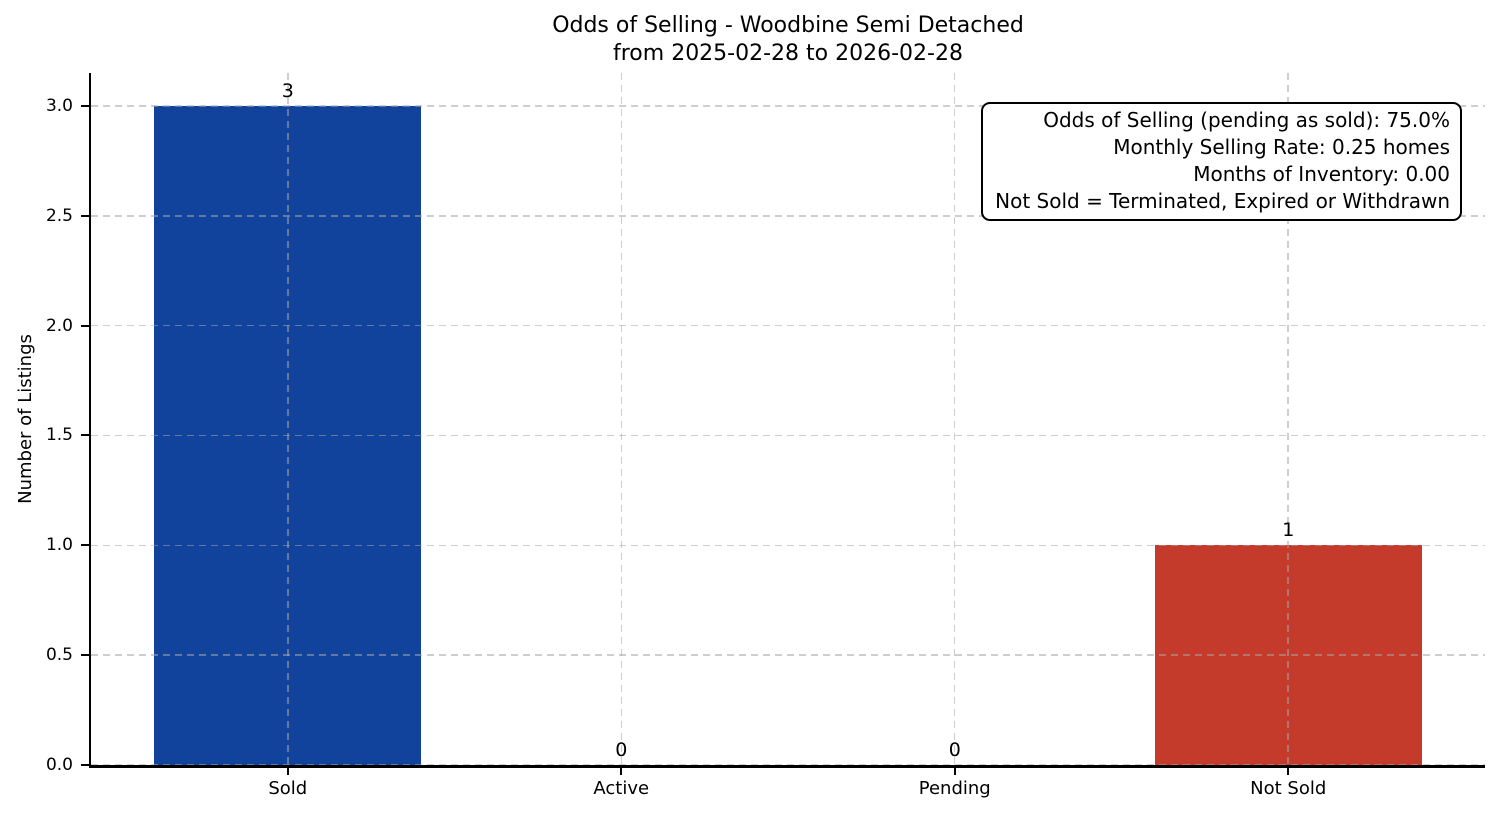 Image resolution: width=1501 pixels, height=816 pixels. Describe the element at coordinates (788, 53) in the screenshot. I see `chart-title-line2: from 2025-02-28 to 2026-02-28` at that location.